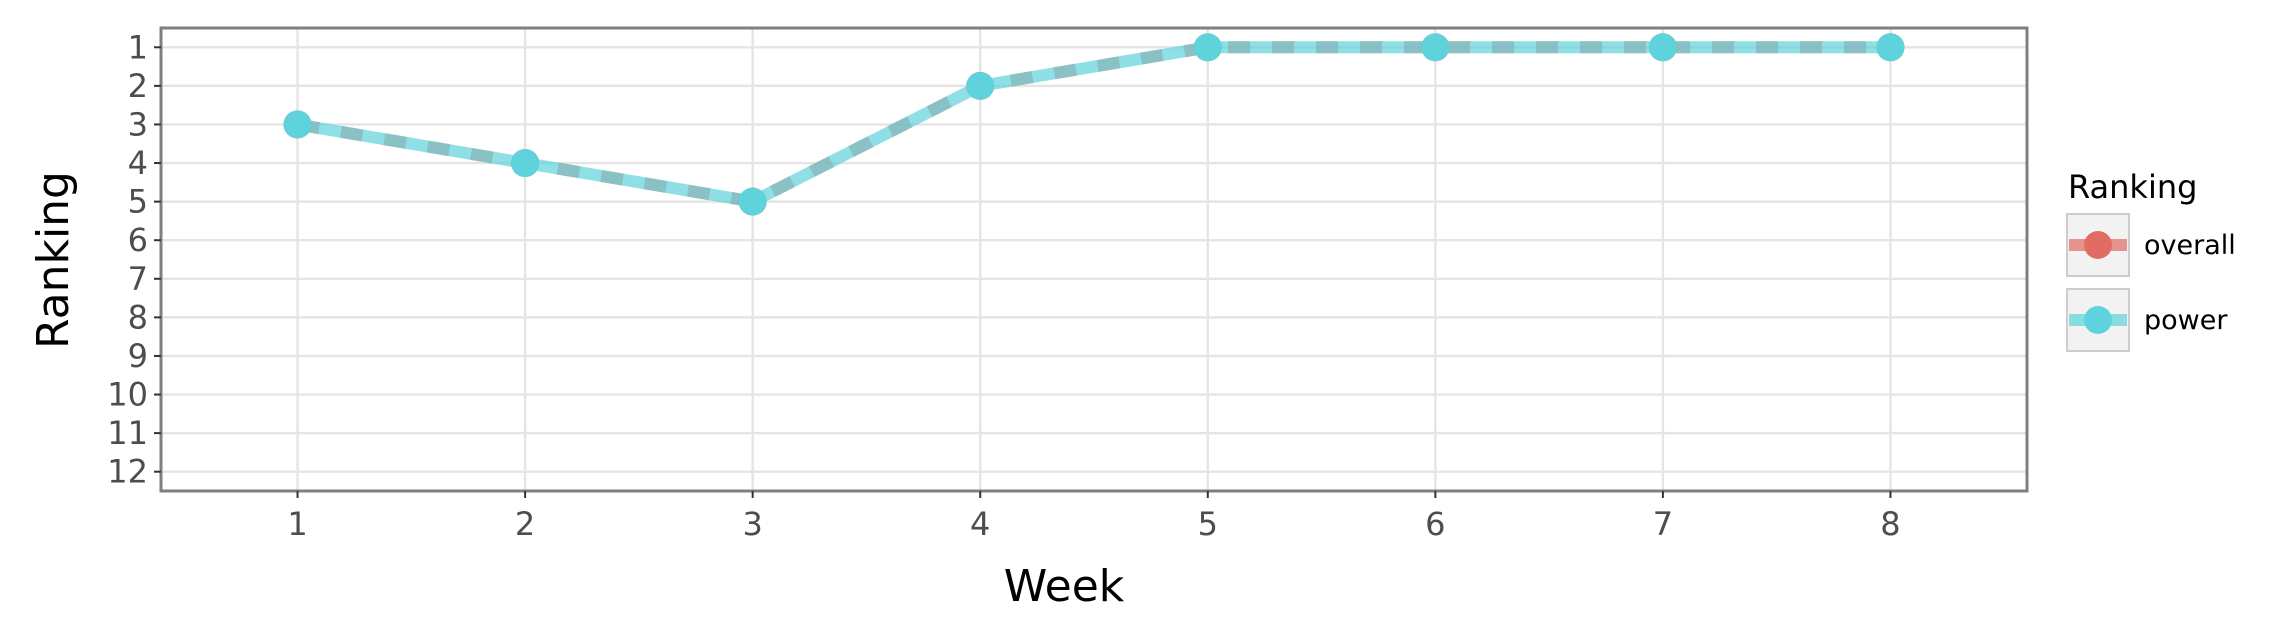 This screenshot has width=2276, height=641. What do you see at coordinates (1663, 524) in the screenshot?
I see `x-tick-label: 7` at bounding box center [1663, 524].